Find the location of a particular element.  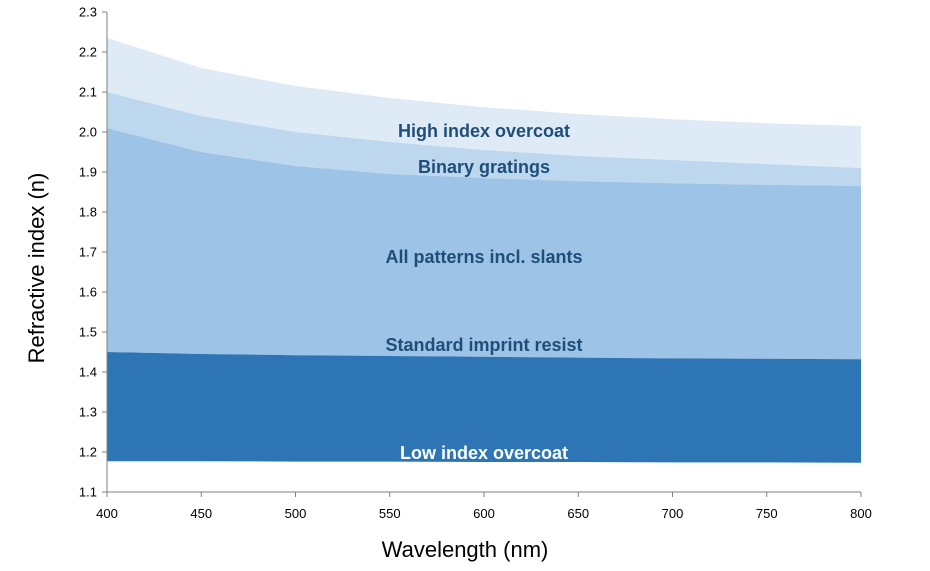

y-axis-title: Refractive index (n) is located at coordinates (36, 268).